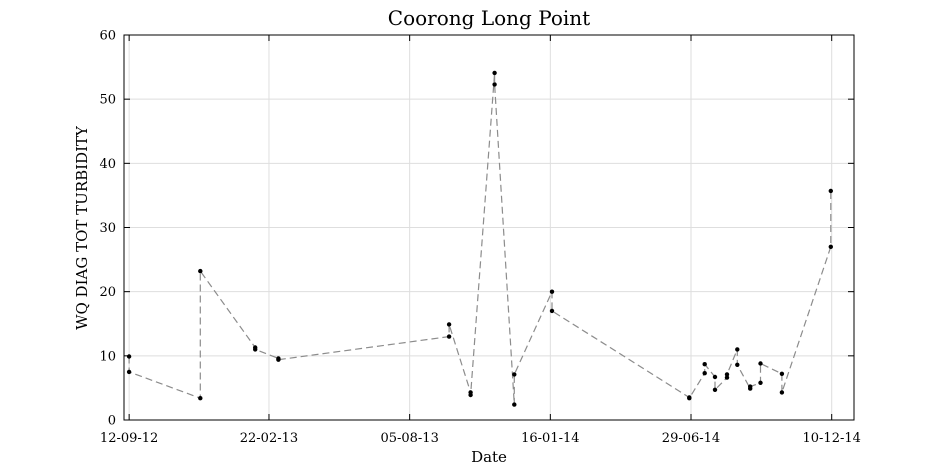 The image size is (945, 472). Describe the element at coordinates (409, 438) in the screenshot. I see `x-tick-label: 05-08-13` at that location.